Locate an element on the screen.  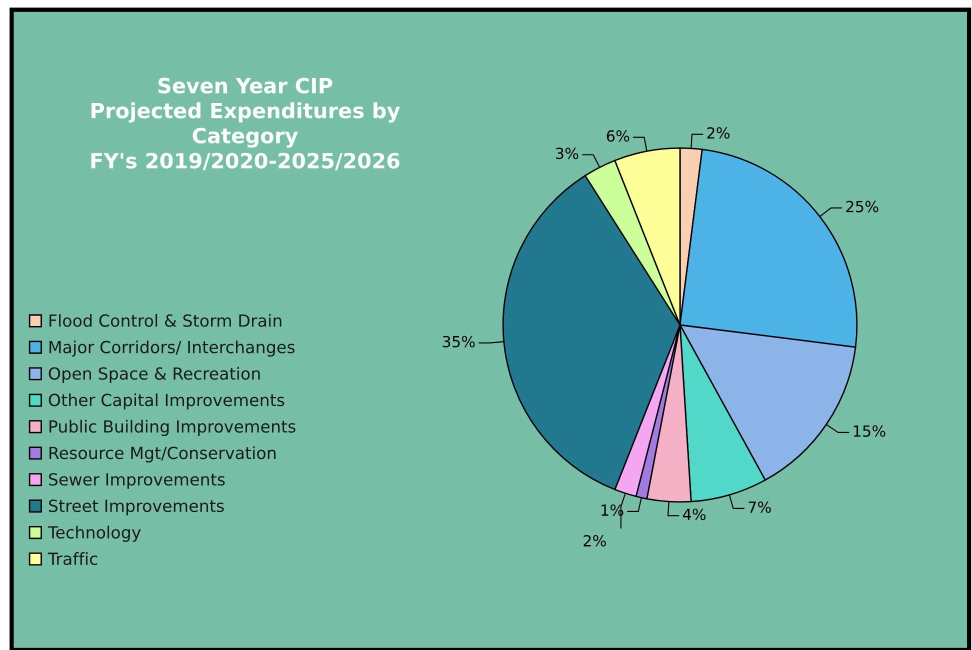
data-label: 4% is located at coordinates (694, 514).